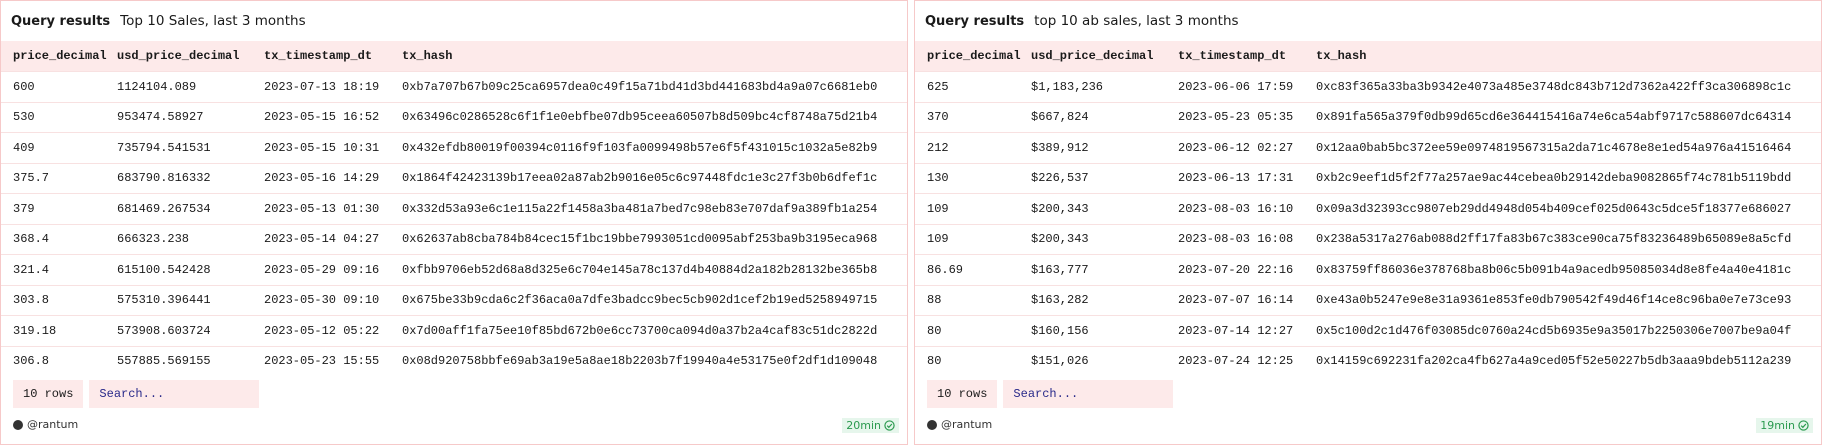 The height and width of the screenshot is (447, 1826). Describe the element at coordinates (59, 208) in the screenshot. I see `cell: 379` at that location.